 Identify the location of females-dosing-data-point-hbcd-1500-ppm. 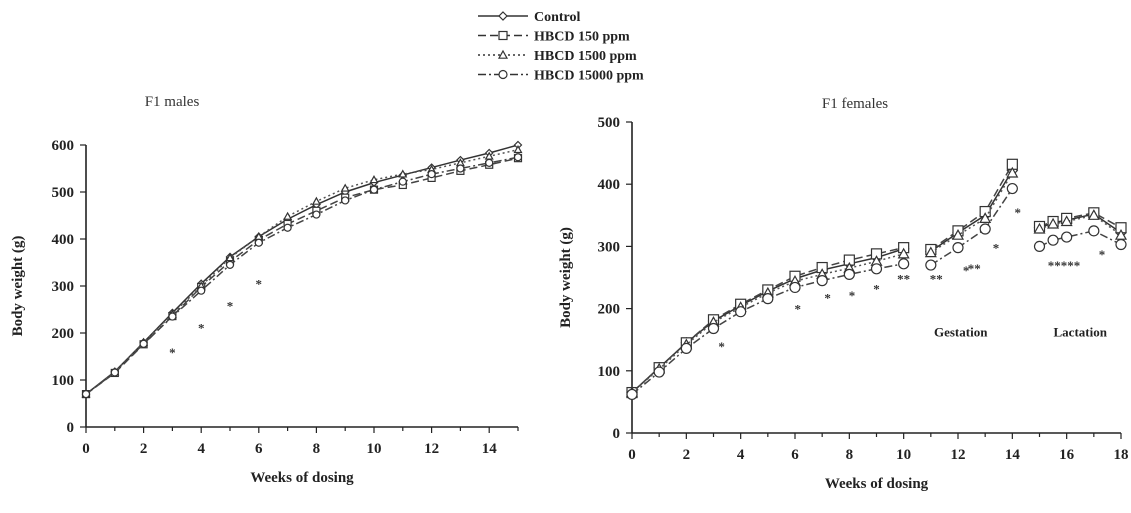
(903, 253).